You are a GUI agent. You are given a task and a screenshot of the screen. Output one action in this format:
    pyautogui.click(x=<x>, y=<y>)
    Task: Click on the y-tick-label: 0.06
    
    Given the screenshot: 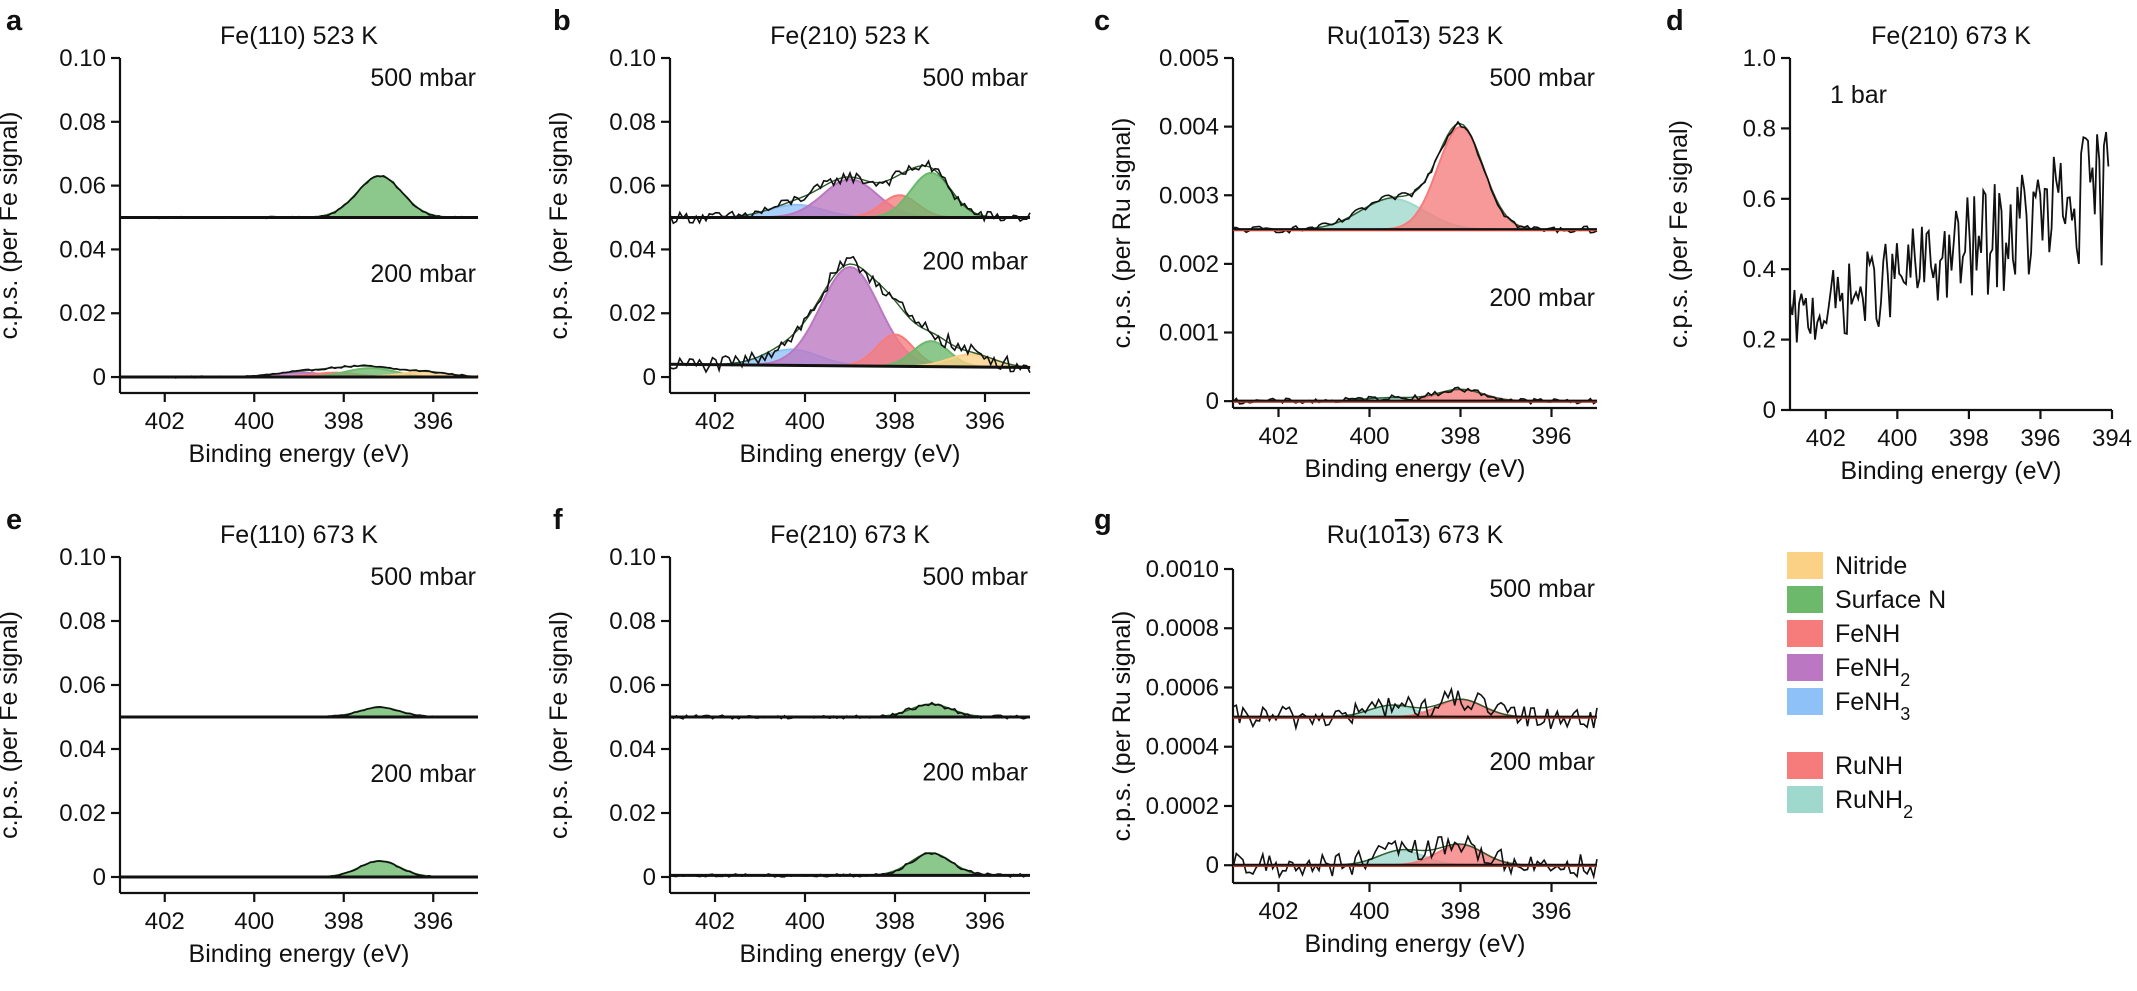 What is the action you would take?
    pyautogui.click(x=632, y=685)
    